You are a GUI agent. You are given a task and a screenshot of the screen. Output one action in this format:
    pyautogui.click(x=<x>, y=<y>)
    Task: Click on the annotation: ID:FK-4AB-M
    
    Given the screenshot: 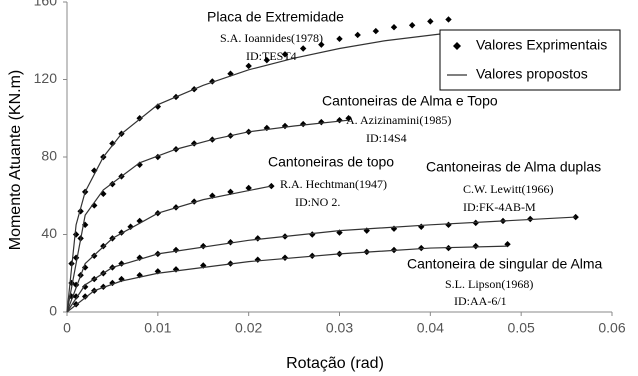 What is the action you would take?
    pyautogui.click(x=499, y=207)
    